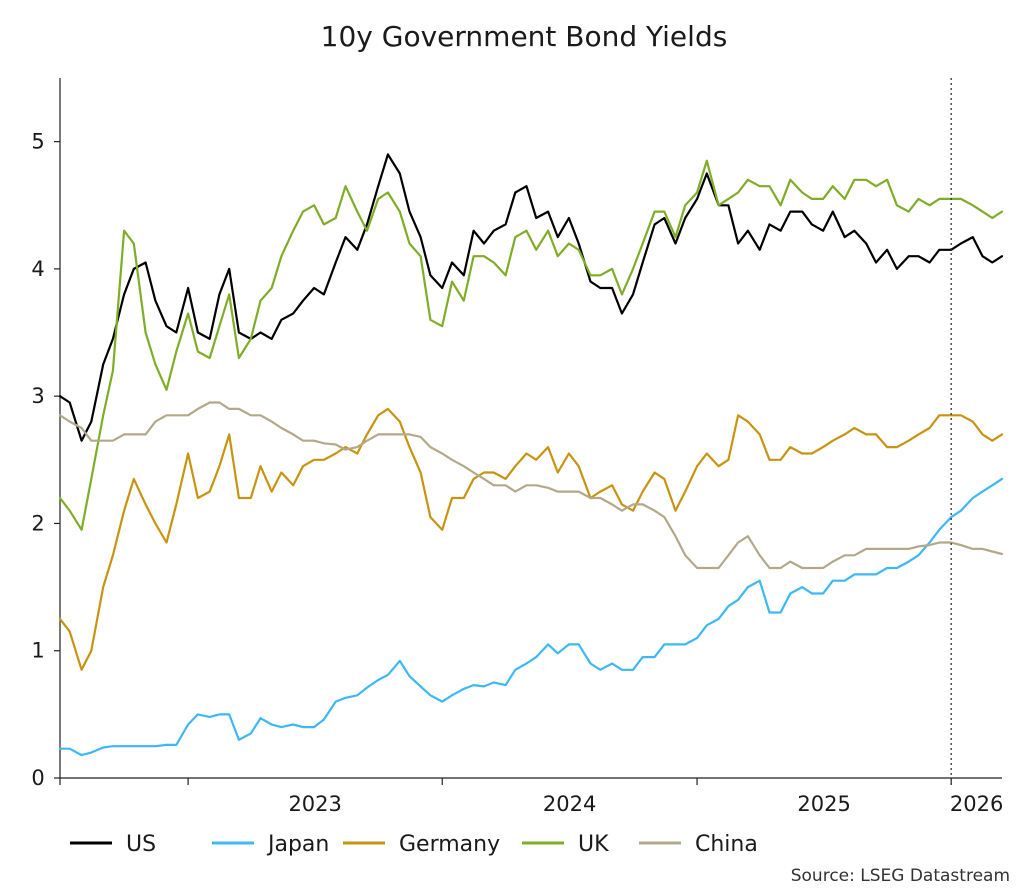  I want to click on legend-label-germany: Germany, so click(449, 844).